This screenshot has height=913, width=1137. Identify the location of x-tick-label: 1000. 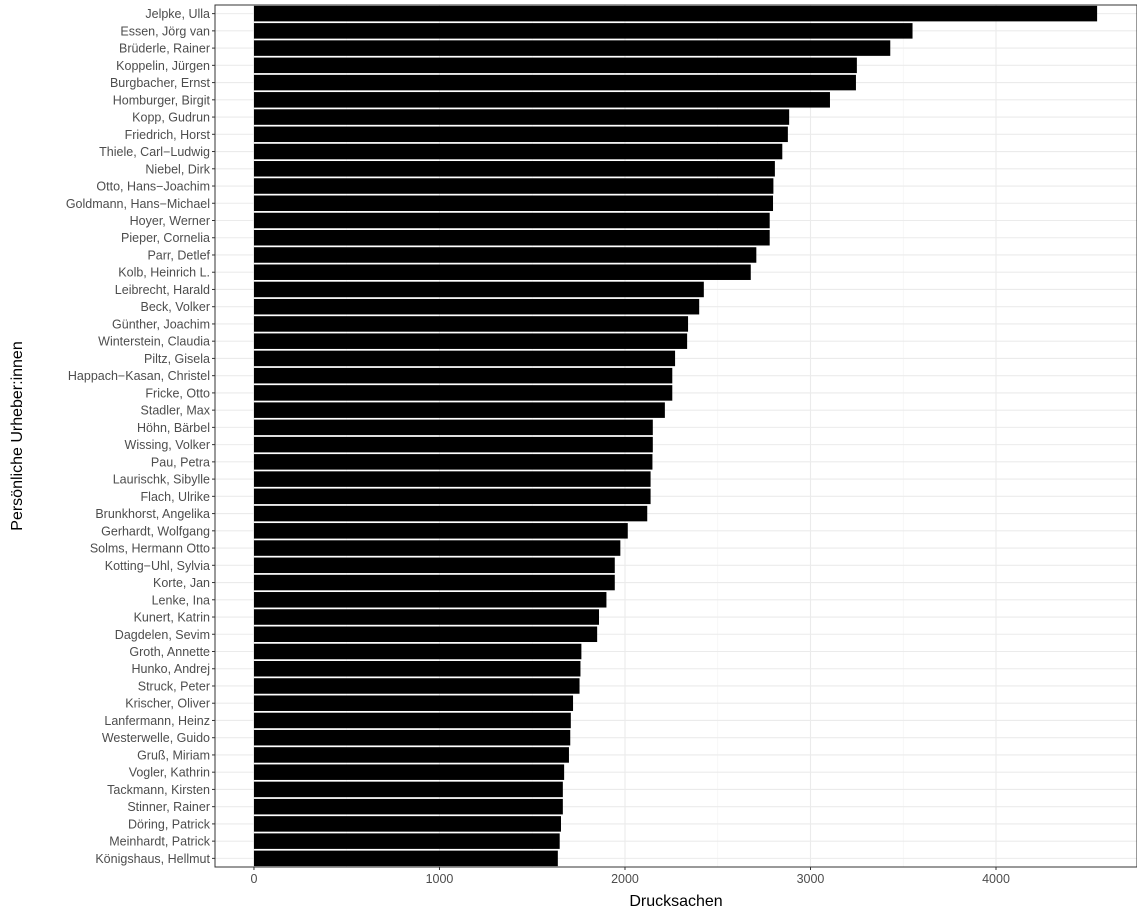
(440, 879).